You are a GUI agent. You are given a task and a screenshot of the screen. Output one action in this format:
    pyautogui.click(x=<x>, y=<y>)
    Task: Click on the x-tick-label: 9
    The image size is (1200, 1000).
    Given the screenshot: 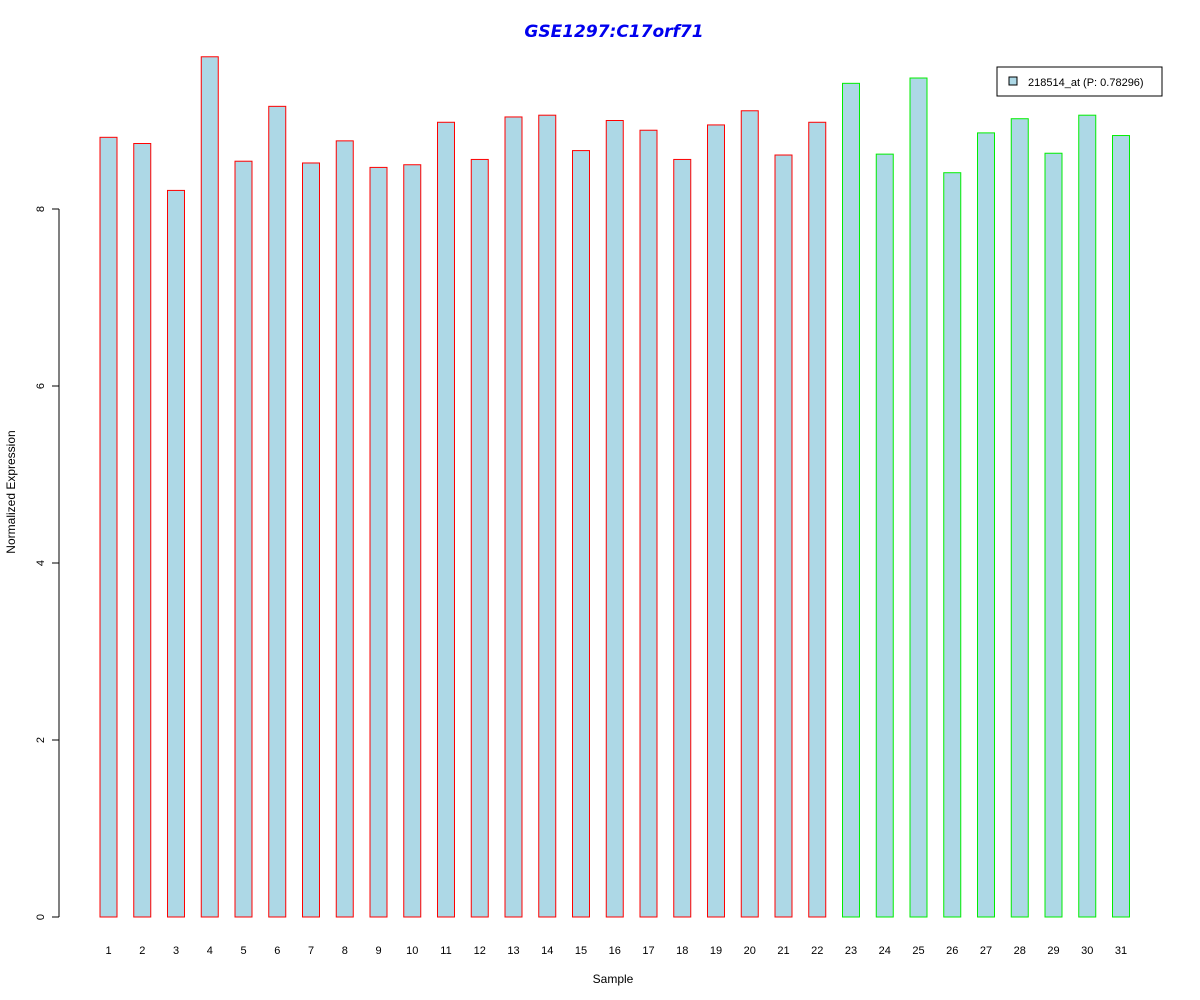 What is the action you would take?
    pyautogui.click(x=378, y=951)
    